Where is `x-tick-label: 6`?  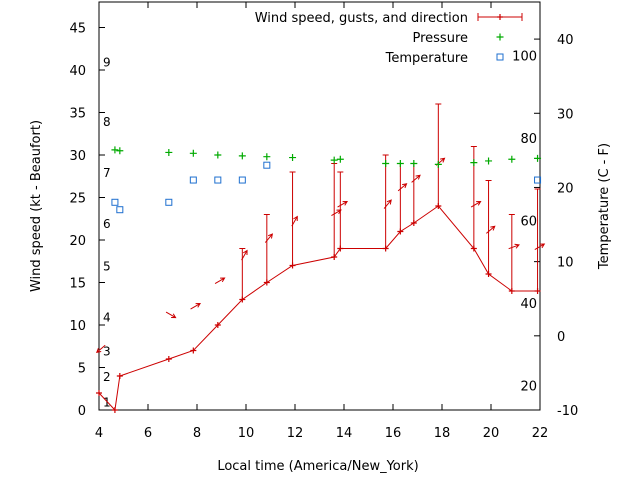
x-tick-label: 6 is located at coordinates (148, 433).